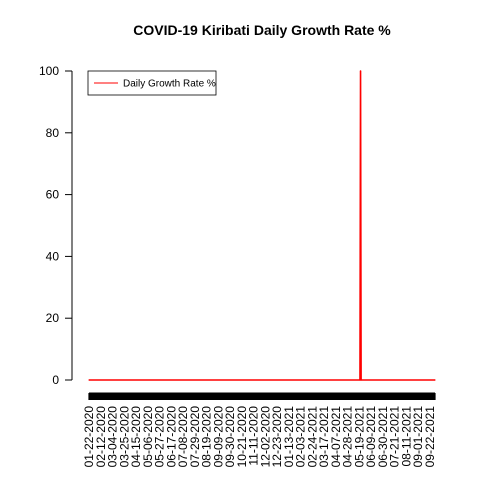 This screenshot has width=480, height=480. What do you see at coordinates (148, 437) in the screenshot?
I see `x-tick-label: 05-06-2020` at bounding box center [148, 437].